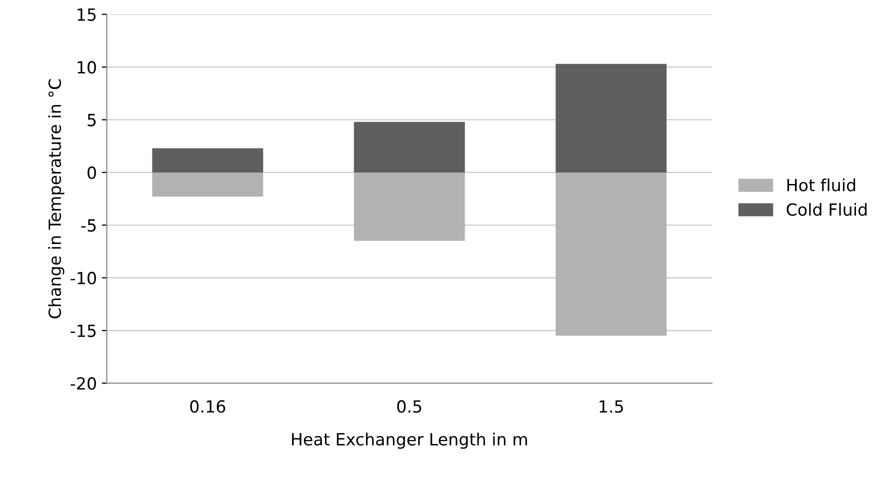 The height and width of the screenshot is (479, 890). Describe the element at coordinates (826, 209) in the screenshot. I see `legend-label: Cold Fluid` at that location.